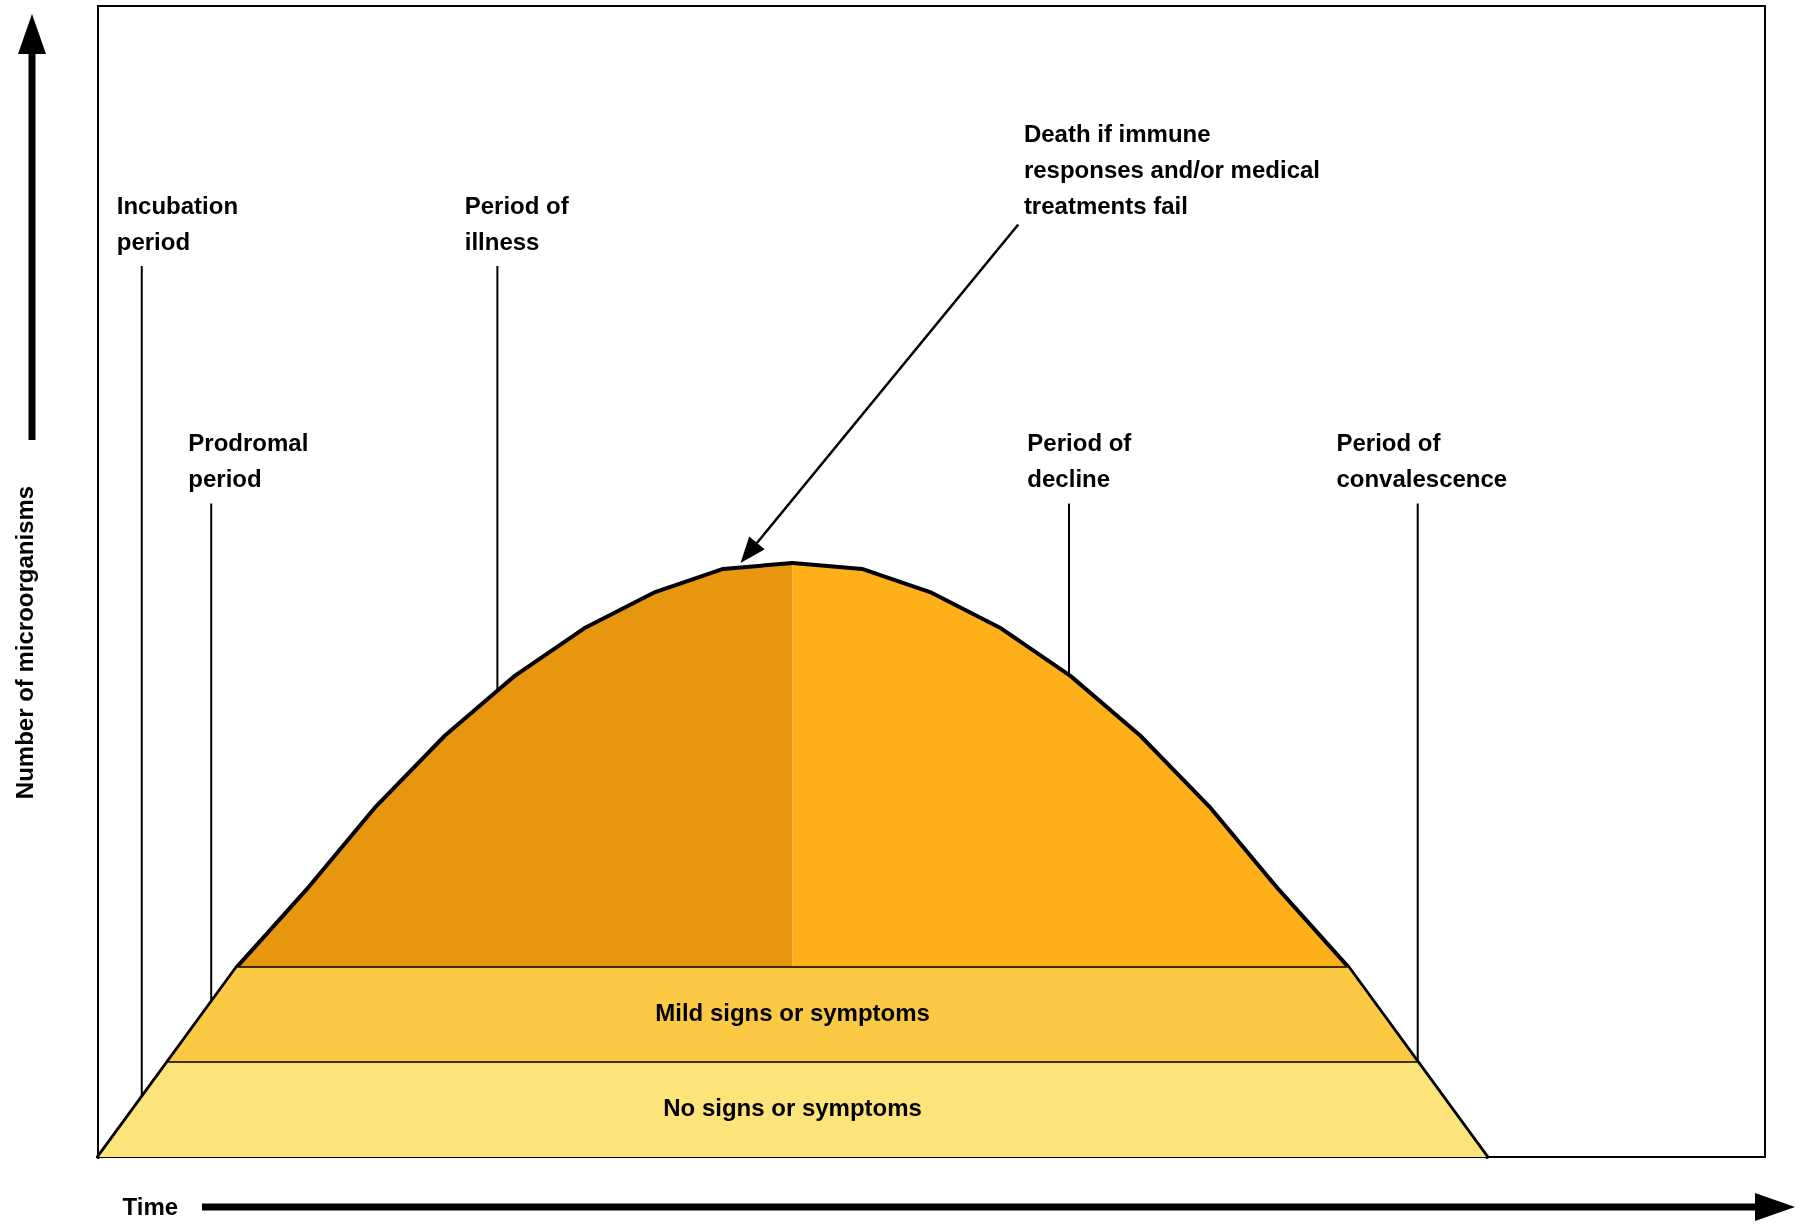  Describe the element at coordinates (1422, 461) in the screenshot. I see `text: Period of convalescence` at that location.